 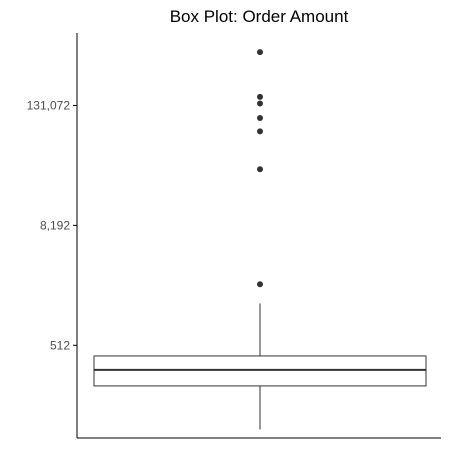 I want to click on outliers, so click(x=260, y=168).